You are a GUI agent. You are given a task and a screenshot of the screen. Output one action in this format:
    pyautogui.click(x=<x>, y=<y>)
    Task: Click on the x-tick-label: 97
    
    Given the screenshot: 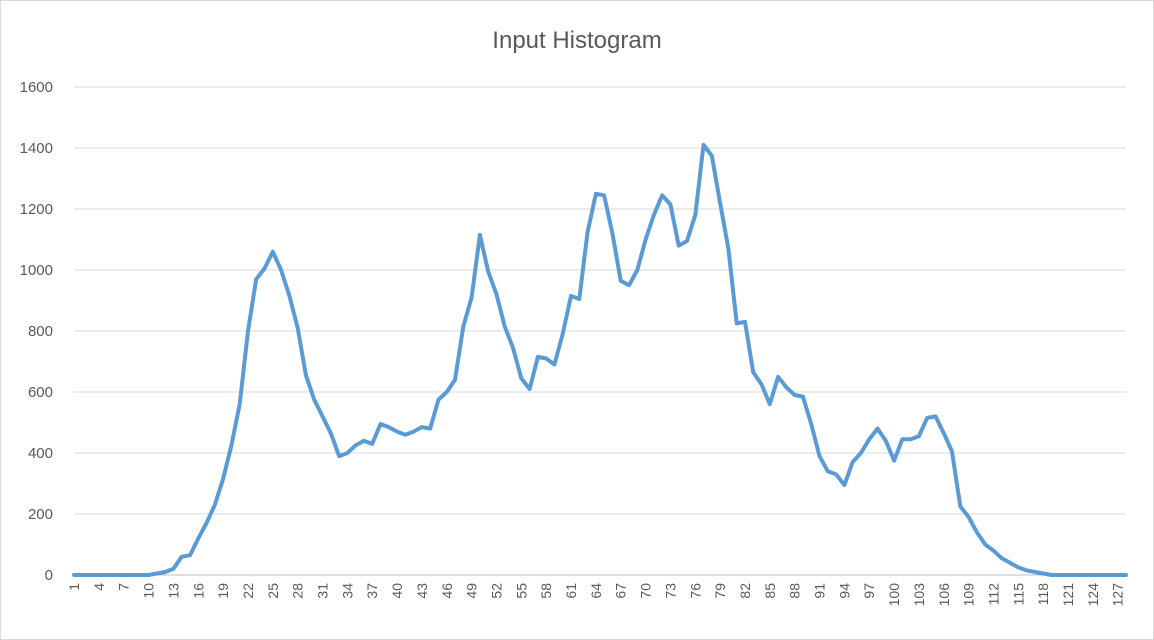 What is the action you would take?
    pyautogui.click(x=869, y=591)
    